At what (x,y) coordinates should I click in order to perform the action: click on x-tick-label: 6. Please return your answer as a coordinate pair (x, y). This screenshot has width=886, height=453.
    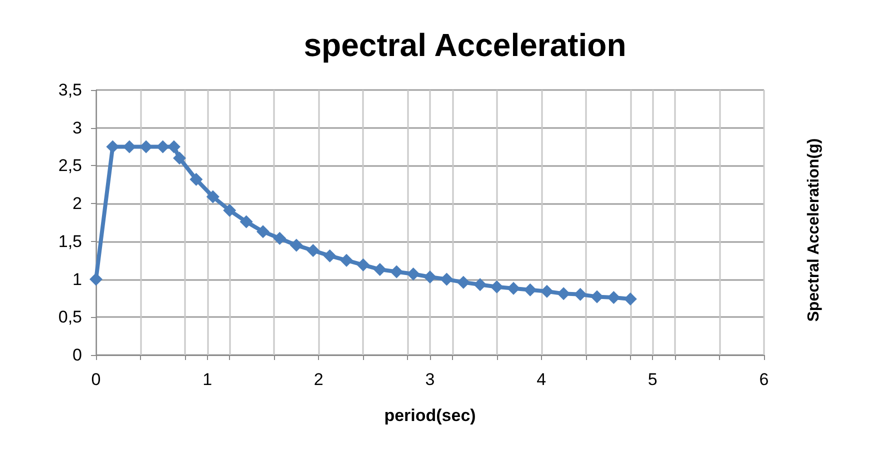
    Looking at the image, I should click on (764, 379).